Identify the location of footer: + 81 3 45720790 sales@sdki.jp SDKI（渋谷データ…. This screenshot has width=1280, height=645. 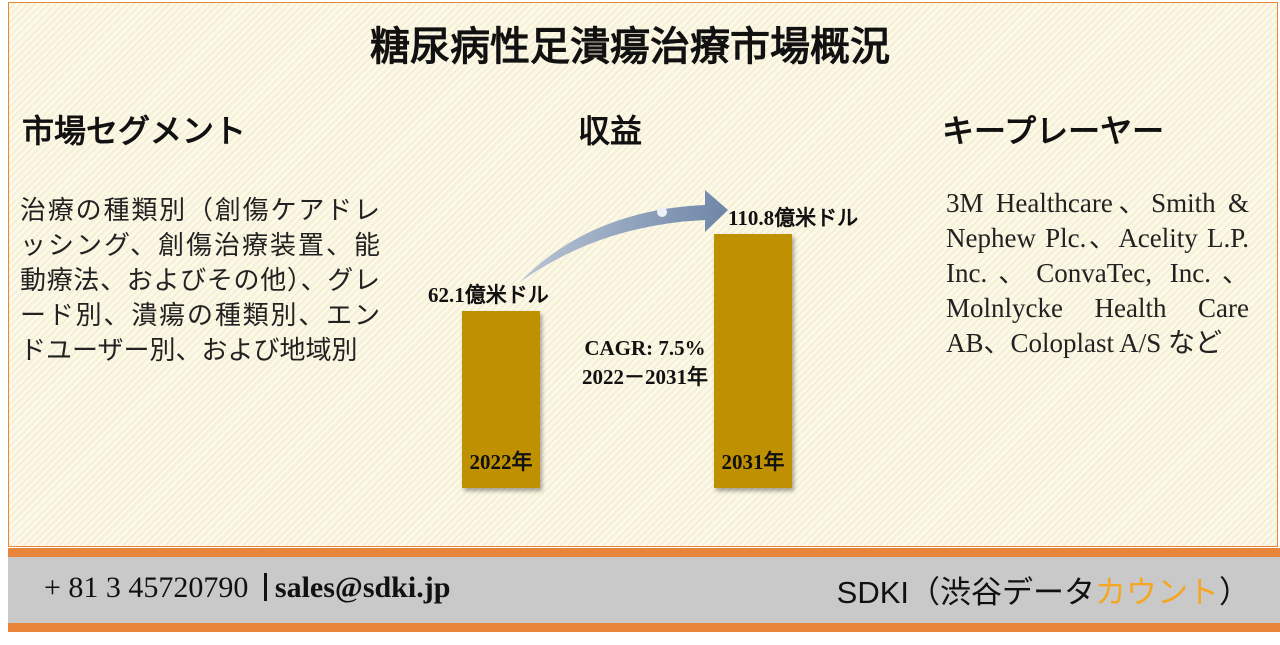
(644, 590).